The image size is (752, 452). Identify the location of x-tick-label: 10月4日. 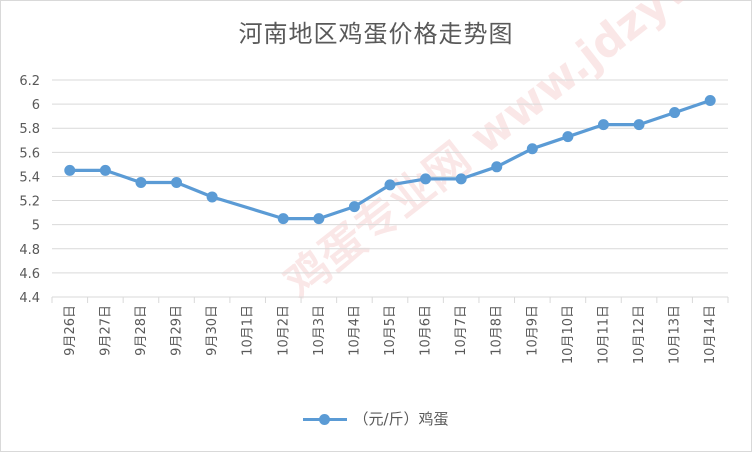
(354, 330).